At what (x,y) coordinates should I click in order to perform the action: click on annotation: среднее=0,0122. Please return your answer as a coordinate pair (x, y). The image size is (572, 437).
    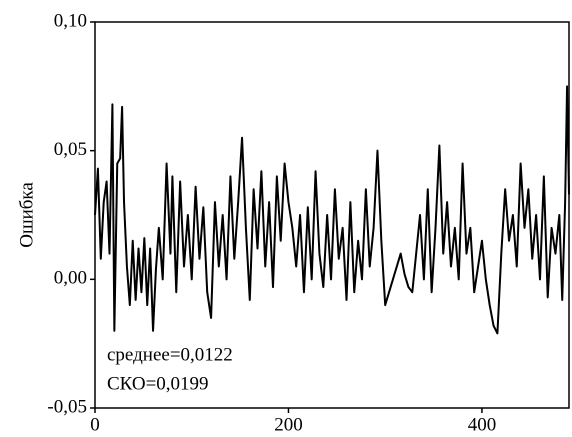
    Looking at the image, I should click on (170, 354).